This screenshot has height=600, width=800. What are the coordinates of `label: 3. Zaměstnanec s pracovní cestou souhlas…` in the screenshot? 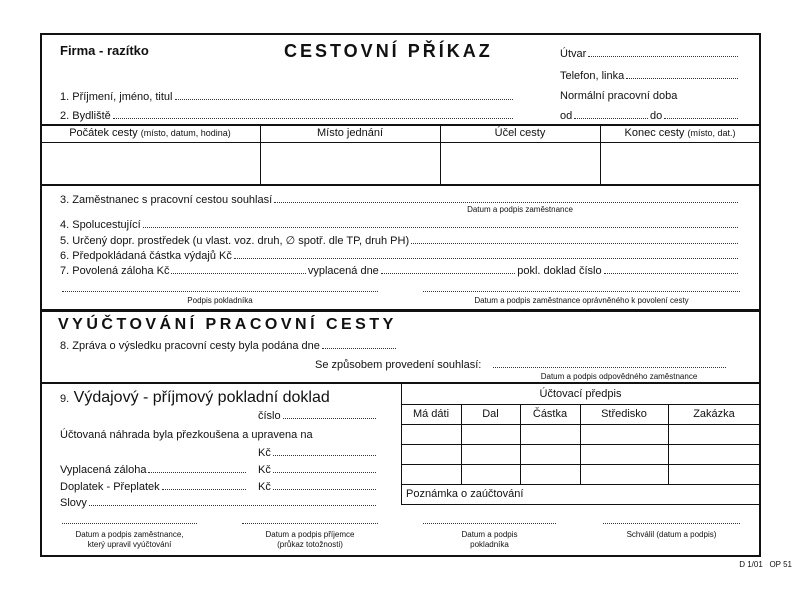 It's located at (166, 200).